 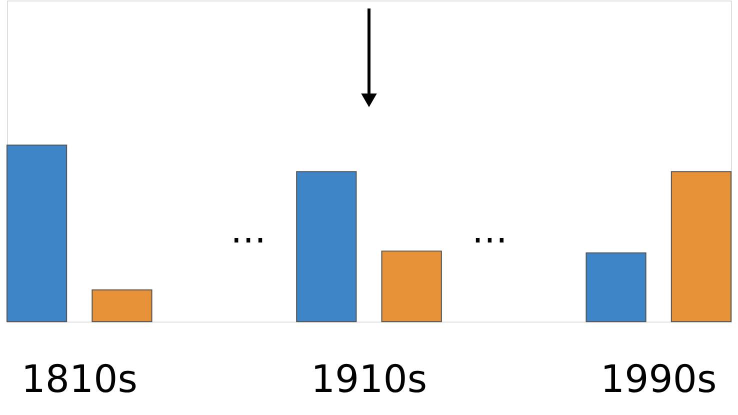 What do you see at coordinates (658, 378) in the screenshot?
I see `x-tick-label: 1990s` at bounding box center [658, 378].